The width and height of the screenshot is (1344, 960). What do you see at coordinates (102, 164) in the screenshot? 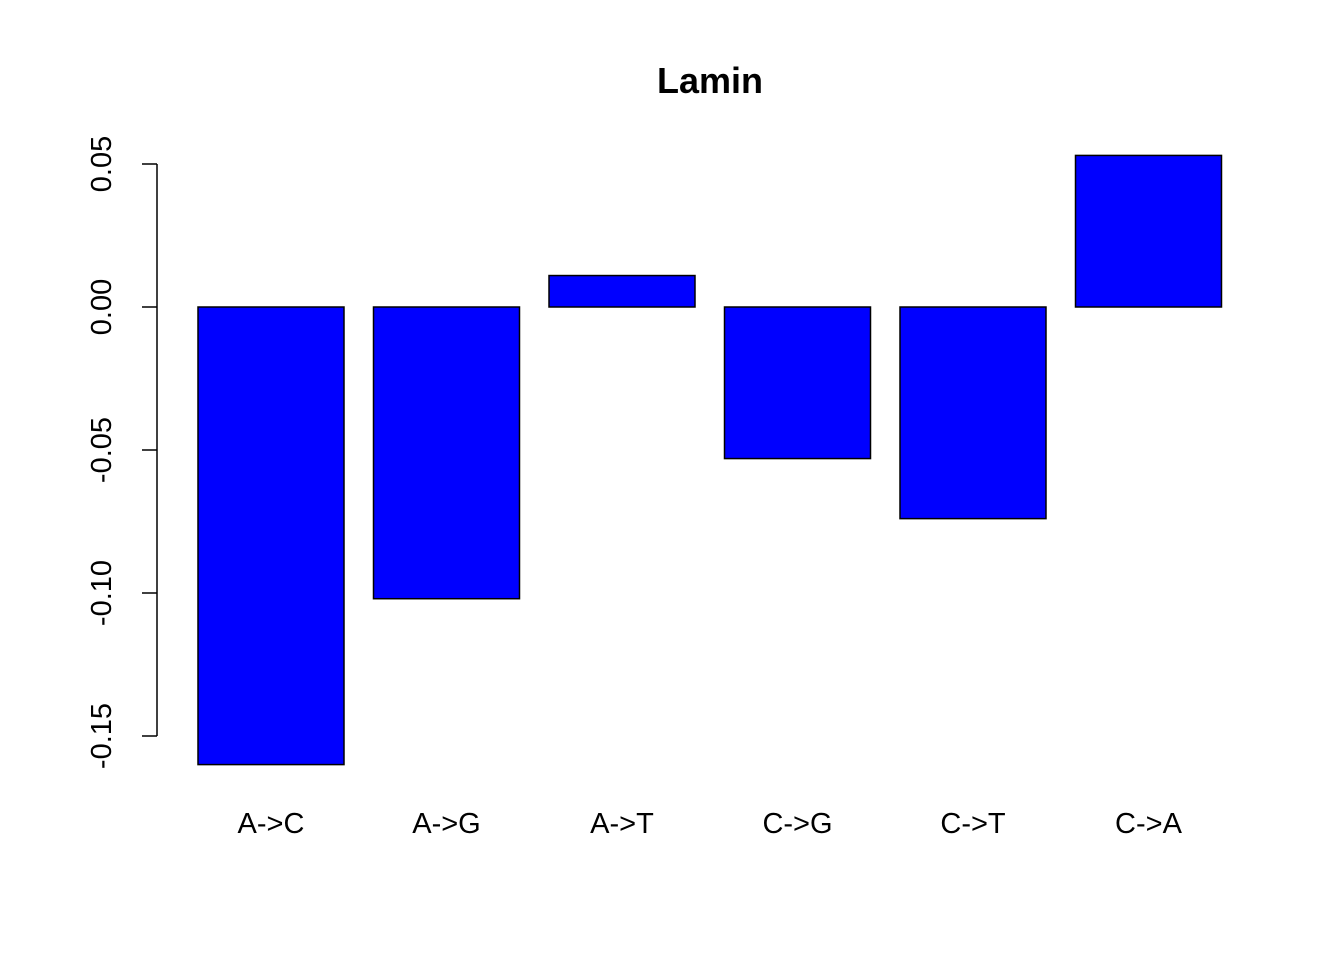
I see `y-tick-label: 0.05` at bounding box center [102, 164].